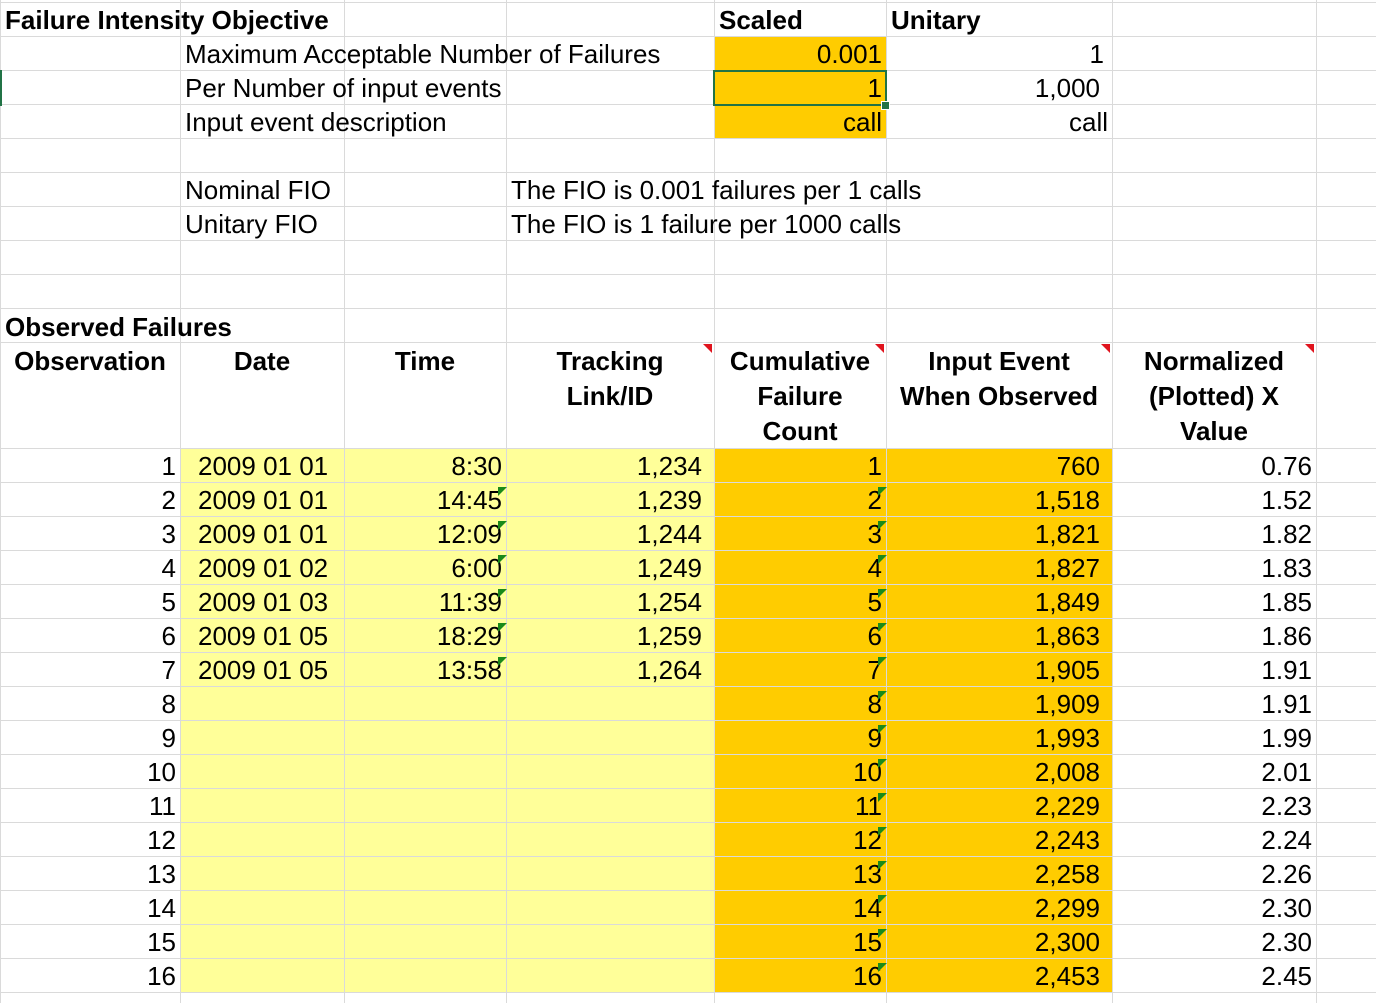  What do you see at coordinates (1286, 466) in the screenshot?
I see `cell-normalized-x: 0.76` at bounding box center [1286, 466].